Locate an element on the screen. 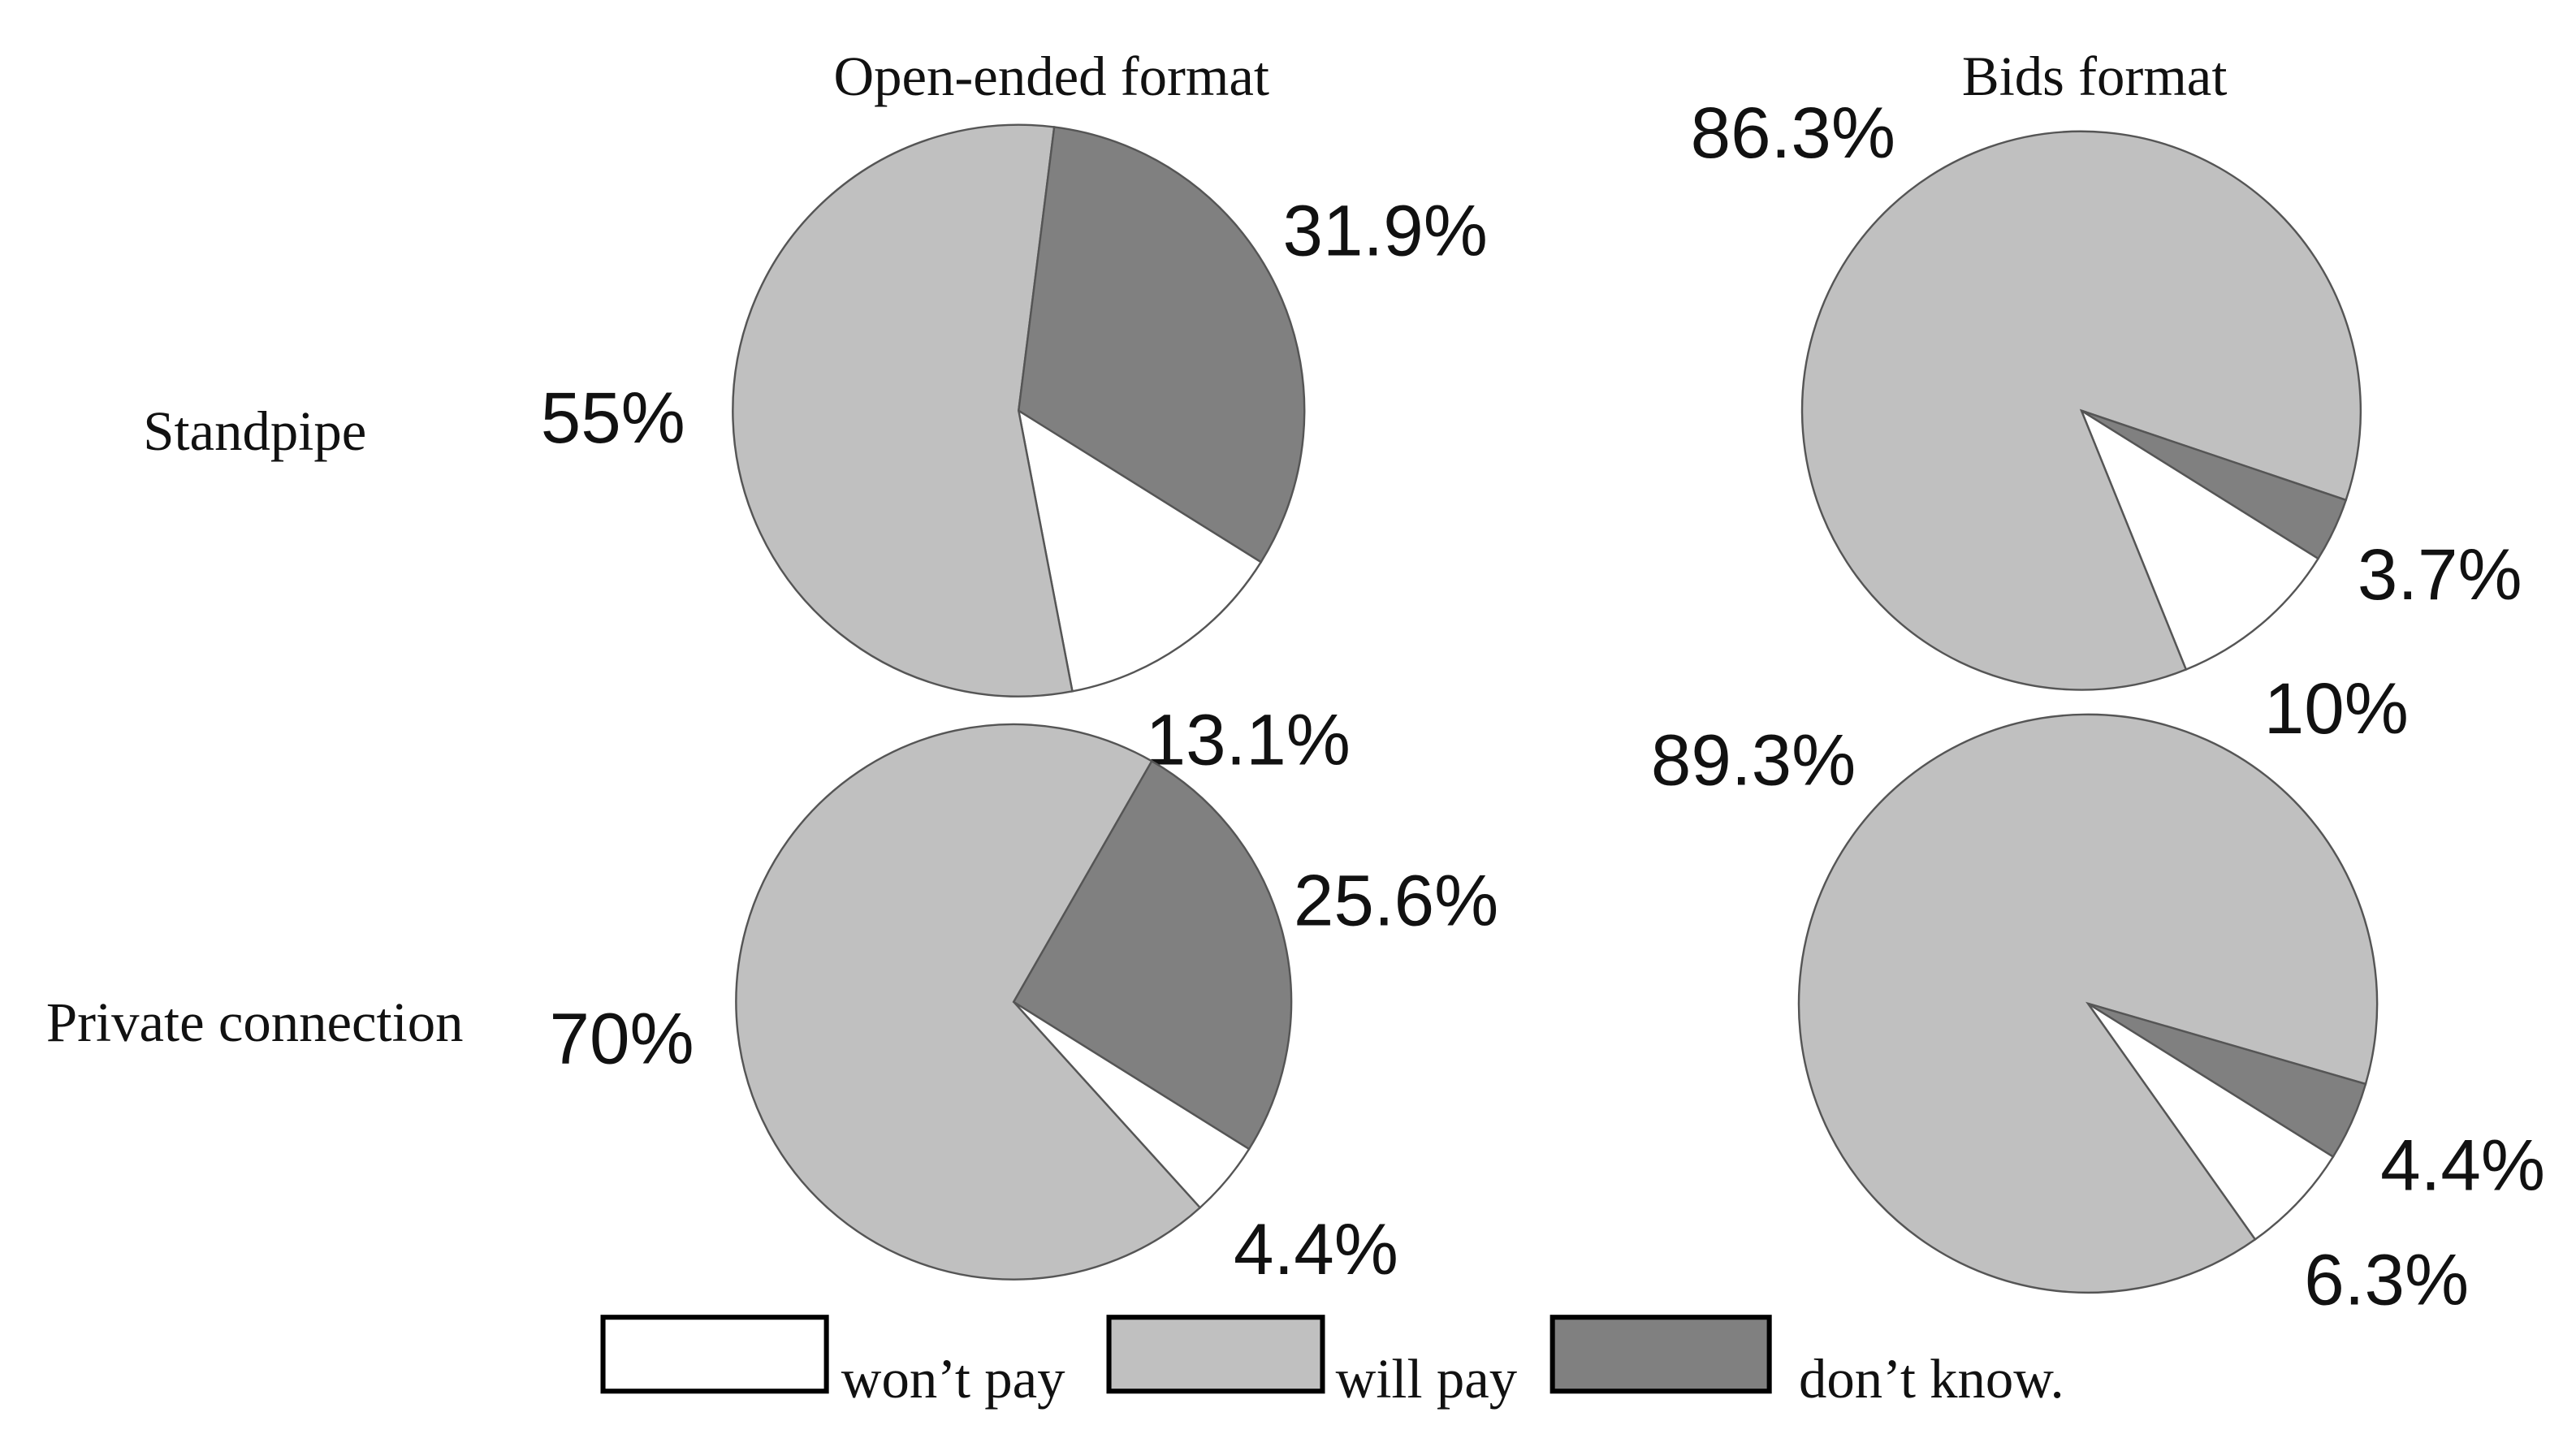  slice-label: 86.3% is located at coordinates (1793, 133).